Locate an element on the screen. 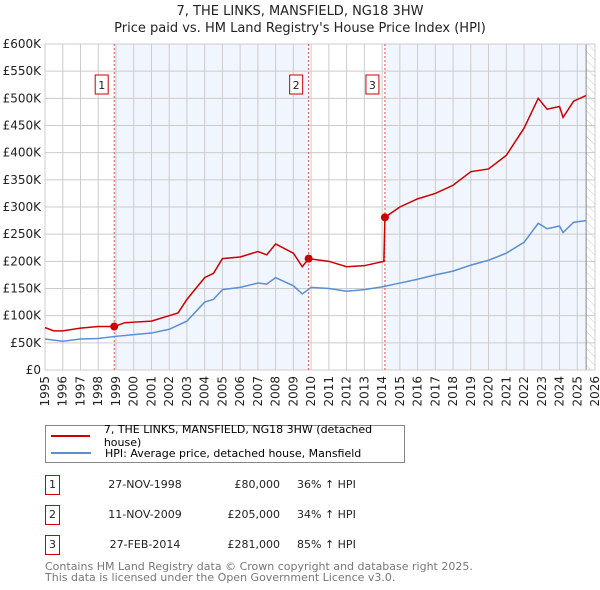 Image resolution: width=600 pixels, height=590 pixels. y-tick-label: £200K is located at coordinates (23, 261).